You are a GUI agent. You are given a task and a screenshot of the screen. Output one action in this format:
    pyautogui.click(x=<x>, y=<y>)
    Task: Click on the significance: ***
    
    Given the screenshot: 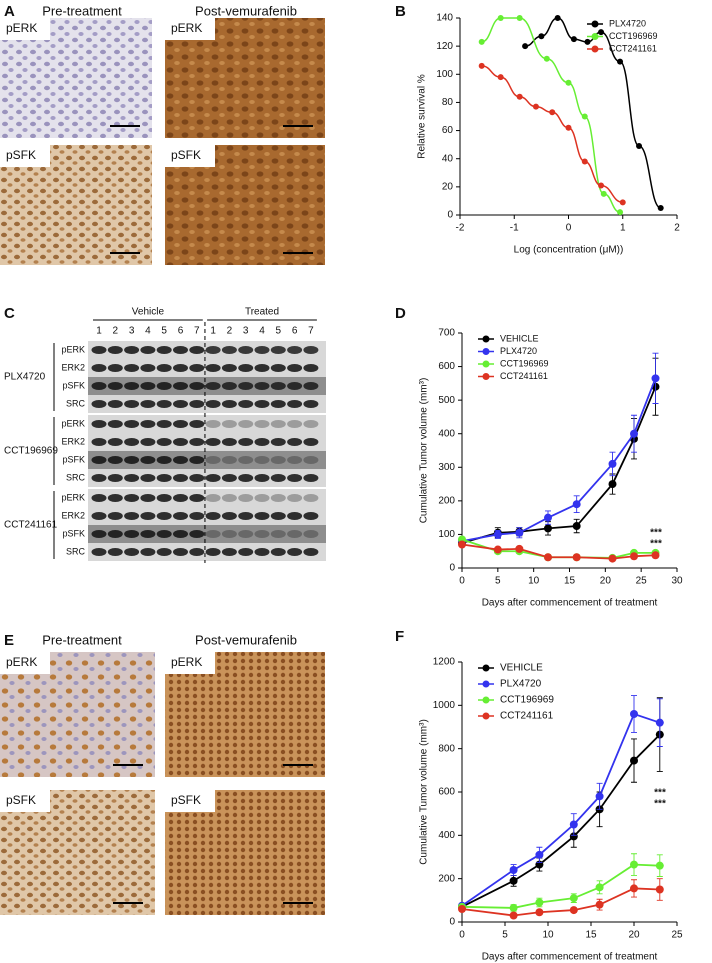 What is the action you would take?
    pyautogui.click(x=660, y=804)
    